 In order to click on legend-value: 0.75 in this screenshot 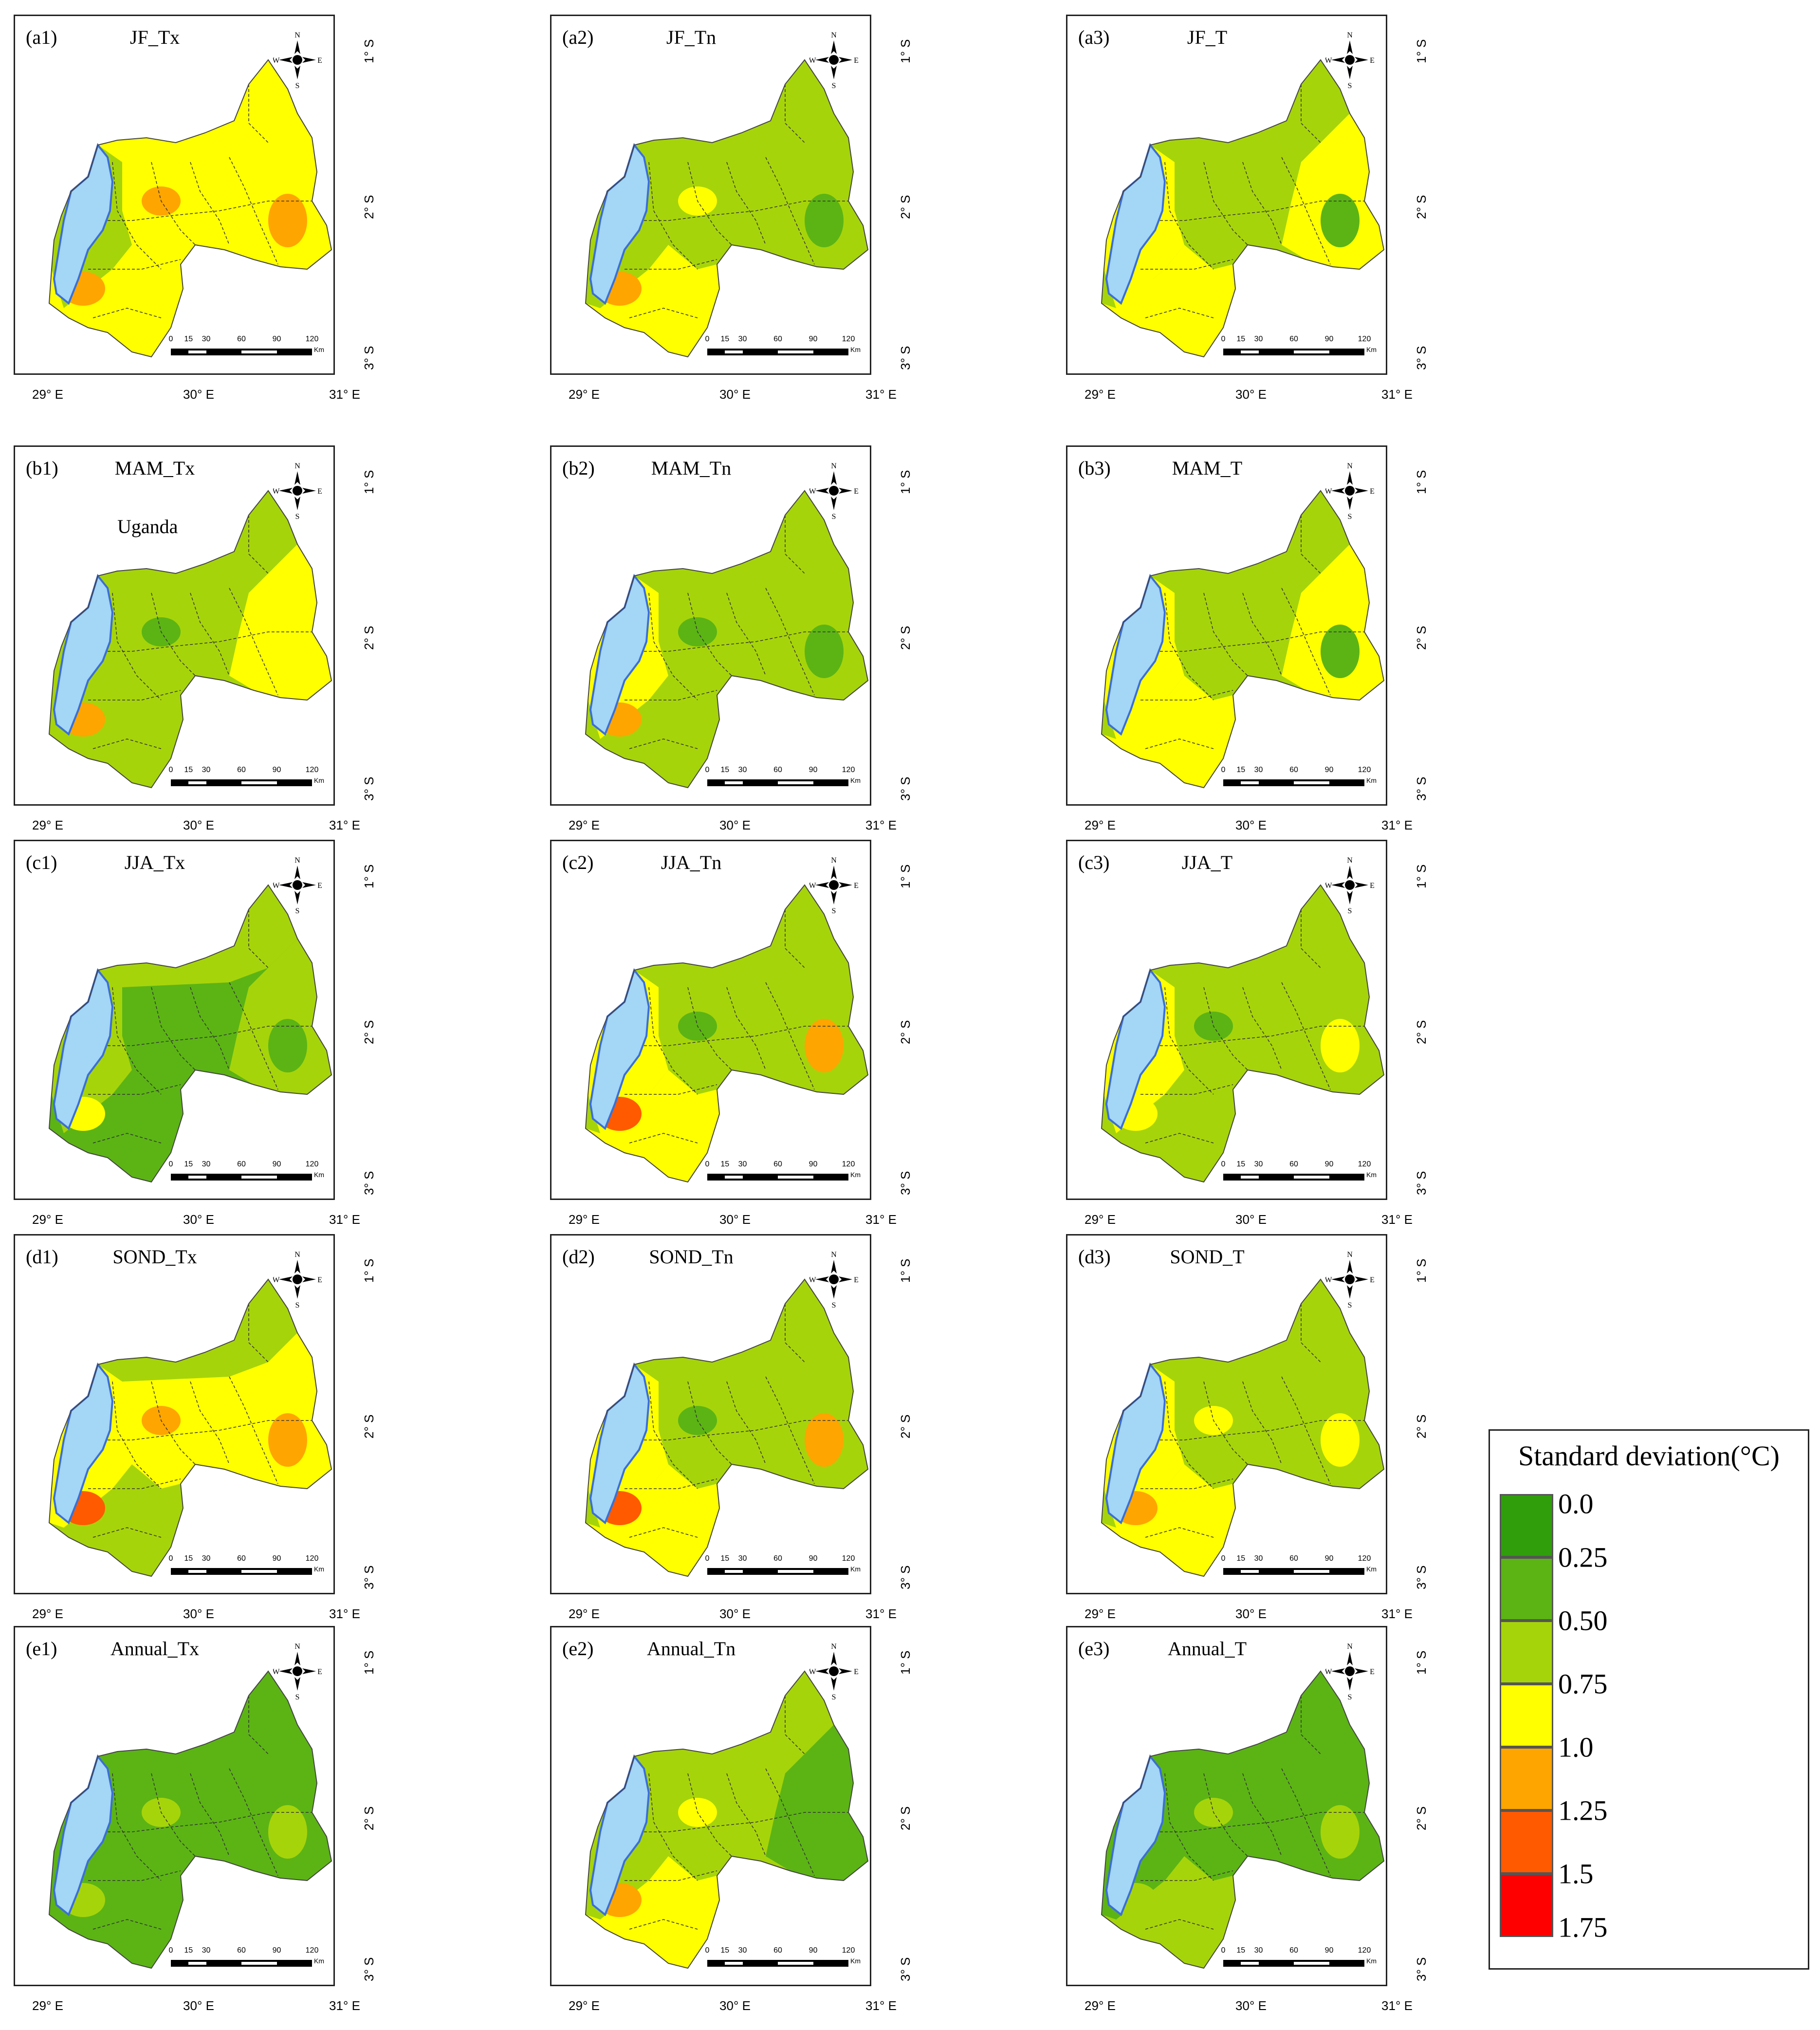, I will do `click(1583, 1684)`.